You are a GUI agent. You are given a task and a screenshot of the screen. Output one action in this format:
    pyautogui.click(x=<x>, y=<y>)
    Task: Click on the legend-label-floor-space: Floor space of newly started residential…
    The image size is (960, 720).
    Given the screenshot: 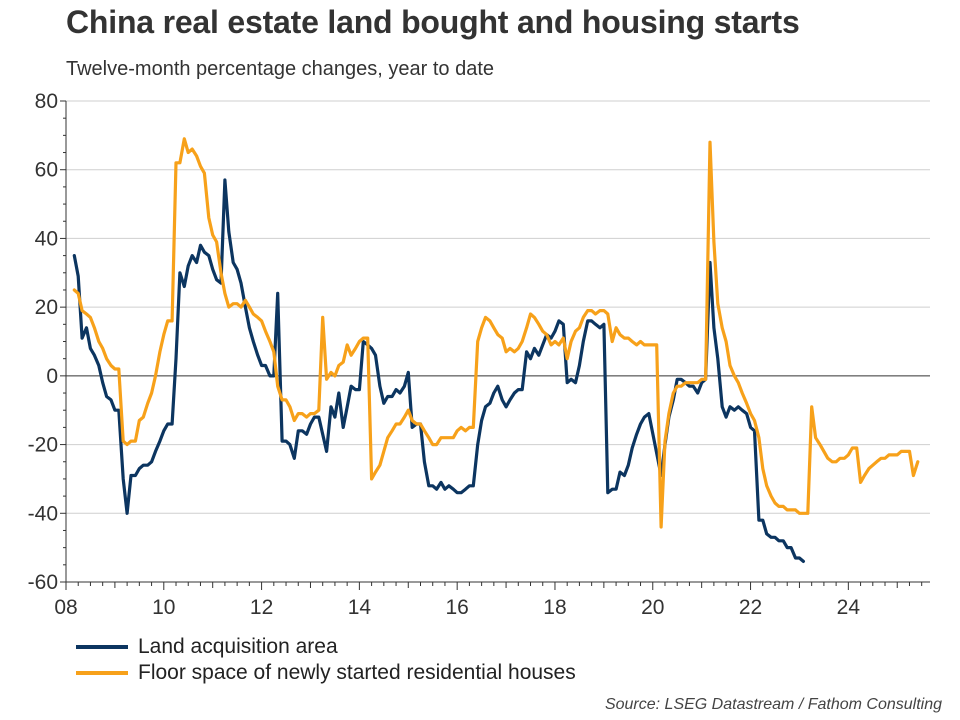 What is the action you would take?
    pyautogui.click(x=357, y=672)
    